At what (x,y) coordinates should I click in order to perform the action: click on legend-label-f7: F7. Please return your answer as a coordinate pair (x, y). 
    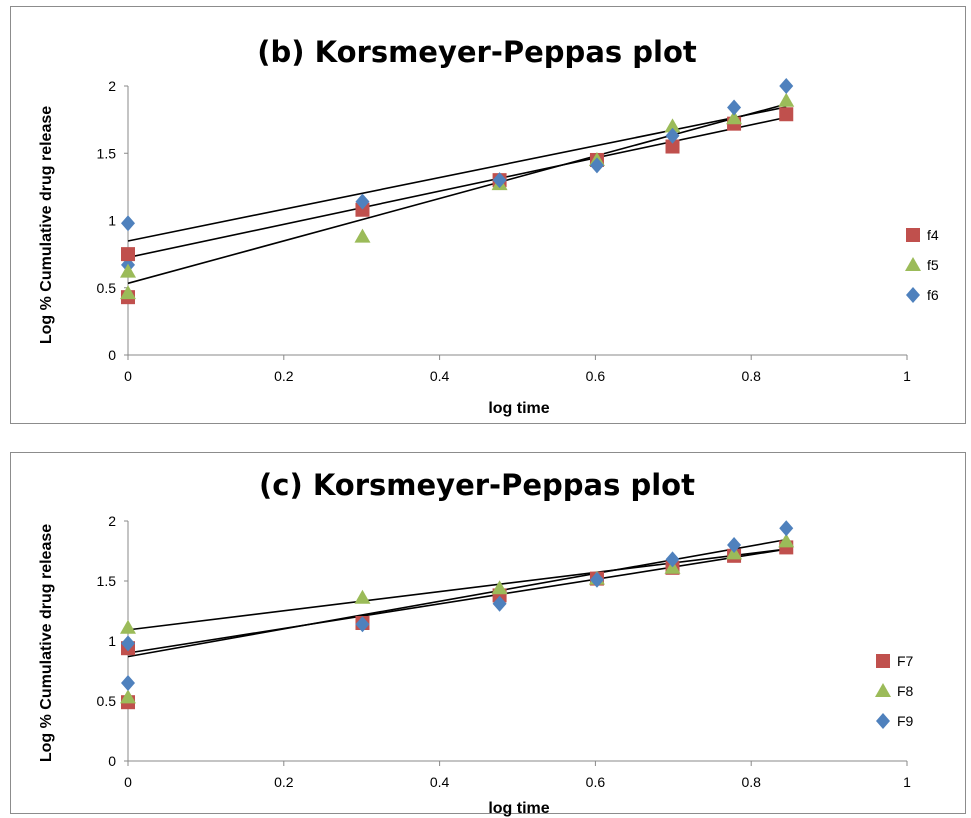
    Looking at the image, I should click on (905, 661).